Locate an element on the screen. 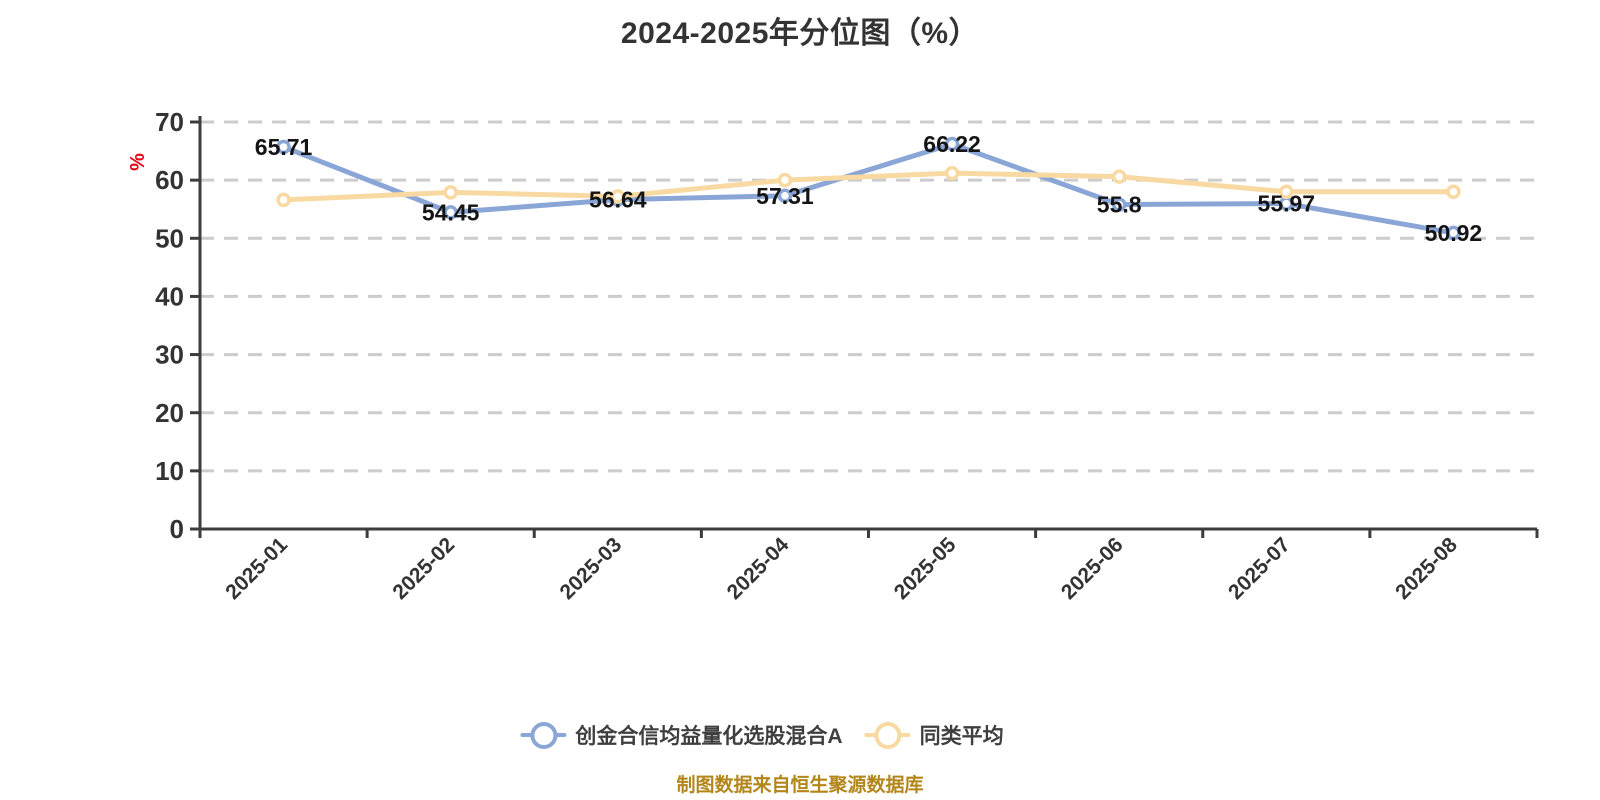 The height and width of the screenshot is (800, 1600). average-line-marker-icon is located at coordinates (887, 735).